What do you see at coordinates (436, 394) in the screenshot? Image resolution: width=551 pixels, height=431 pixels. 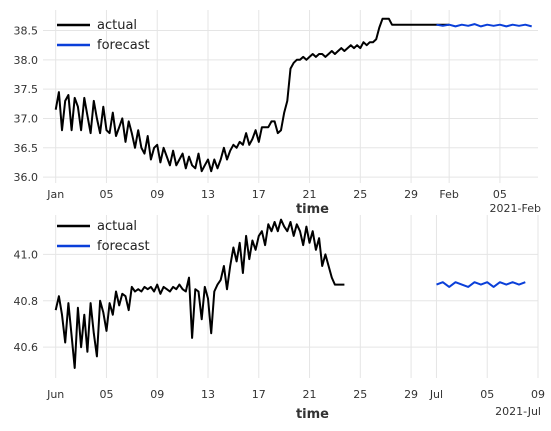 I see `x-tick-label: Jul` at bounding box center [436, 394].